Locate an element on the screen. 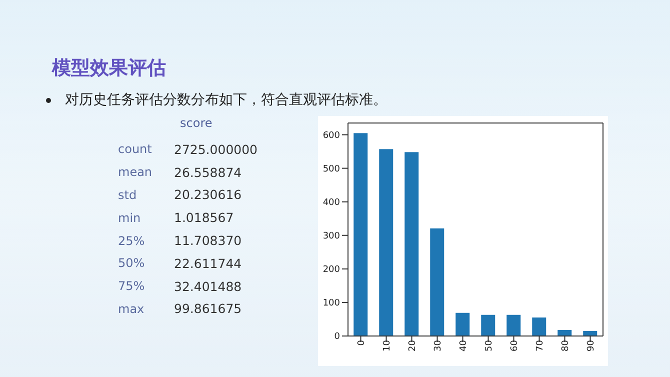 The height and width of the screenshot is (377, 670). text: count 2725.000000 is located at coordinates (188, 149).